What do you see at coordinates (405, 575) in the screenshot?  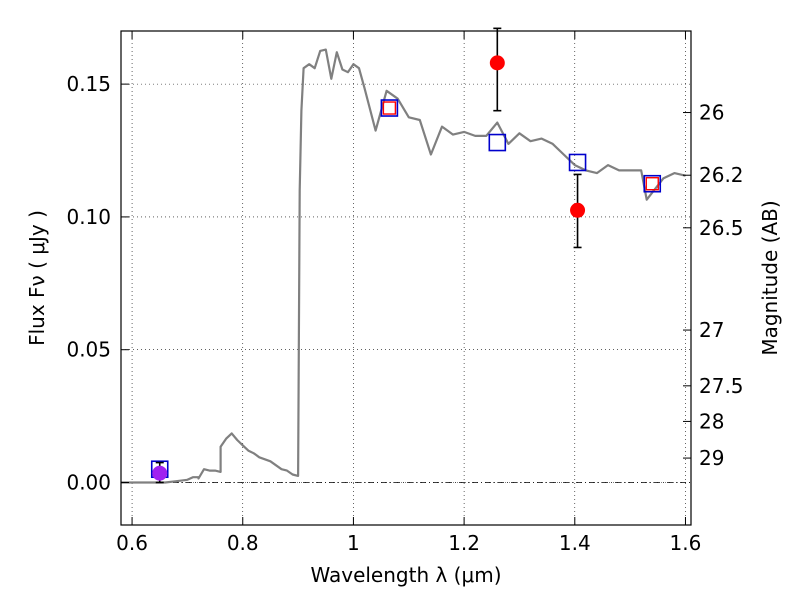 I see `x-axis-label: Wavelength λ (μm)` at bounding box center [405, 575].